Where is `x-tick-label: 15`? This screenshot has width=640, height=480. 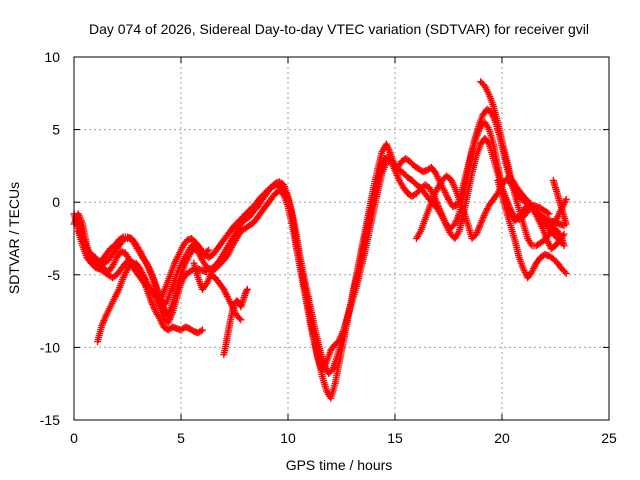
x-tick-label: 15 is located at coordinates (395, 438).